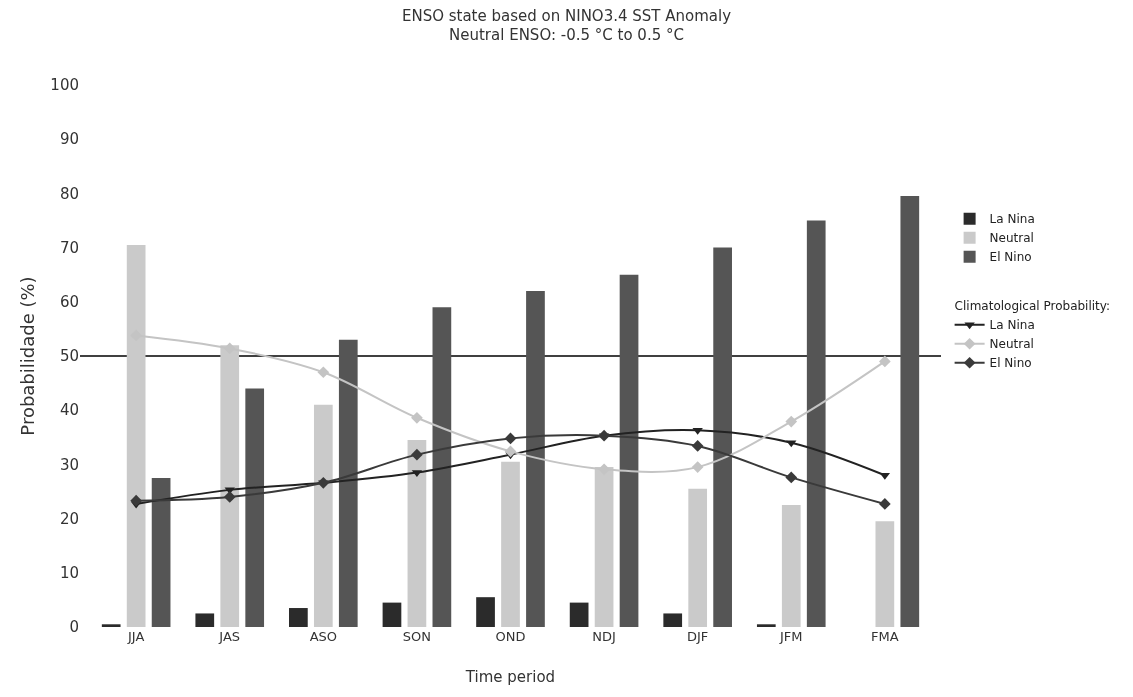  I want to click on x-tick-label: FMA, so click(885, 636).